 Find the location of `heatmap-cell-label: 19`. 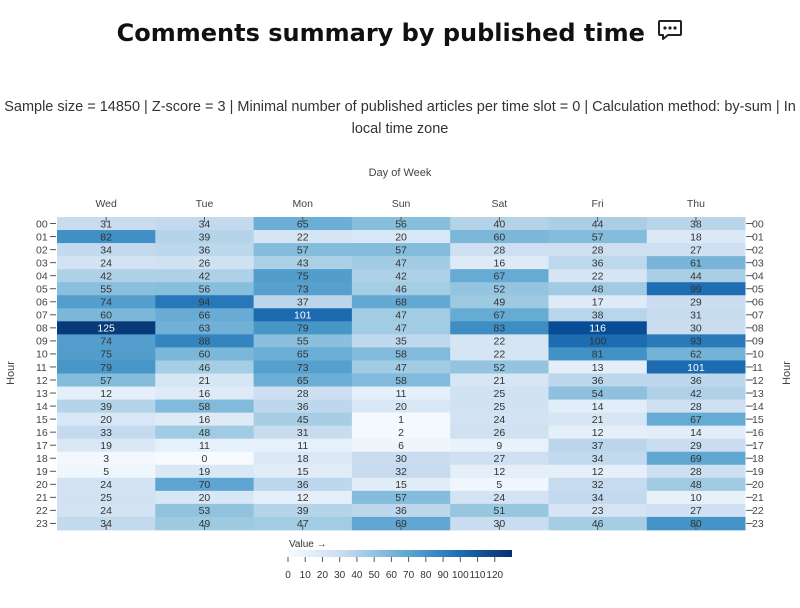

heatmap-cell-label: 19 is located at coordinates (106, 446).